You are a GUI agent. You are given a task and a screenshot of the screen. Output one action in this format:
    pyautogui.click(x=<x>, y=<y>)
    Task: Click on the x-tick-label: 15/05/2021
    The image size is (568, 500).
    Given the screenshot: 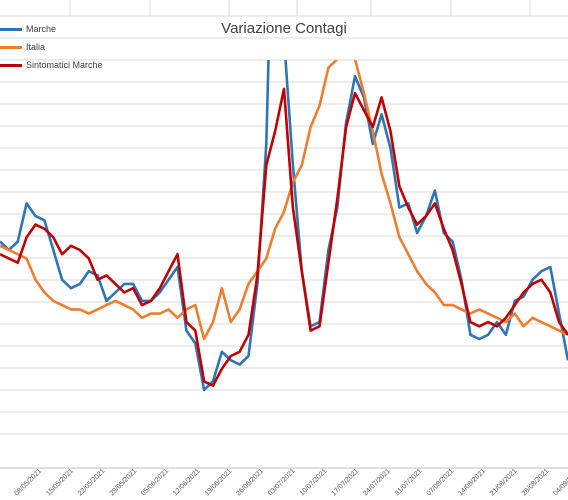 What is the action you would take?
    pyautogui.click(x=60, y=483)
    